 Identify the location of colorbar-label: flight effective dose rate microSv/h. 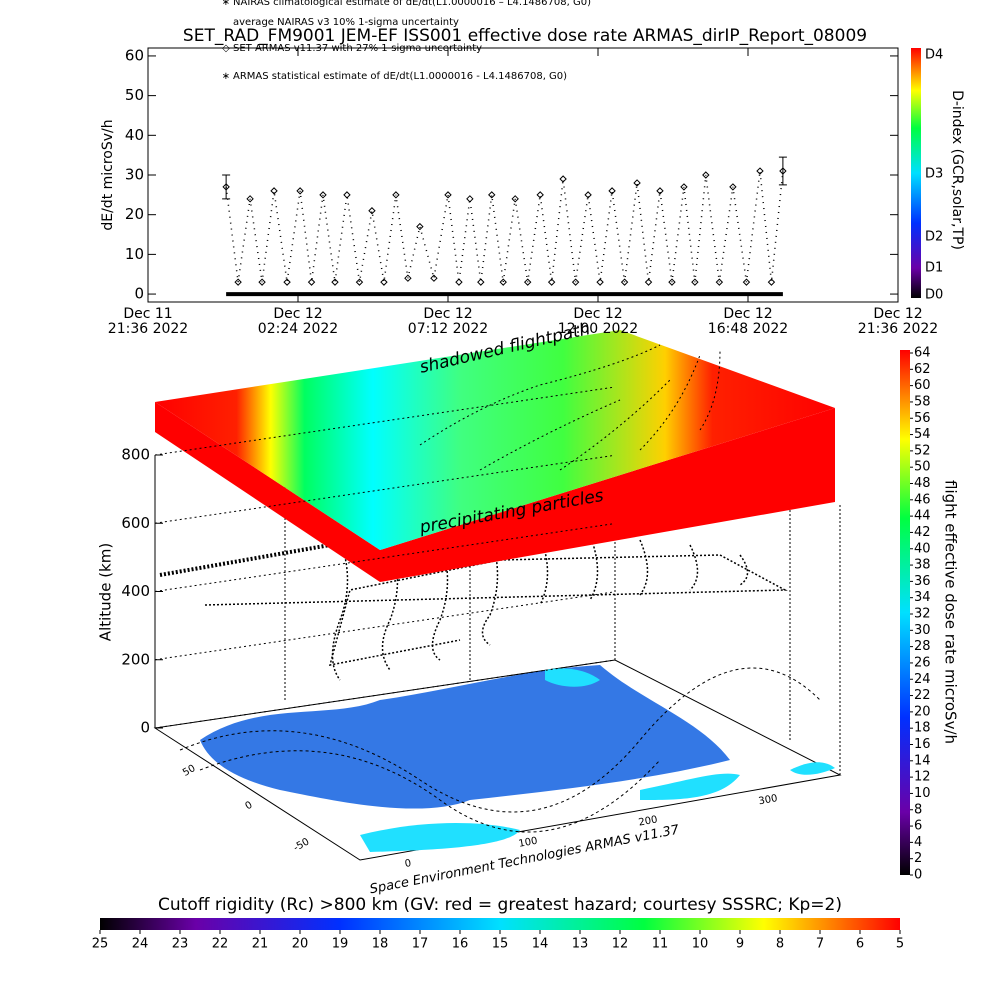
(951, 612).